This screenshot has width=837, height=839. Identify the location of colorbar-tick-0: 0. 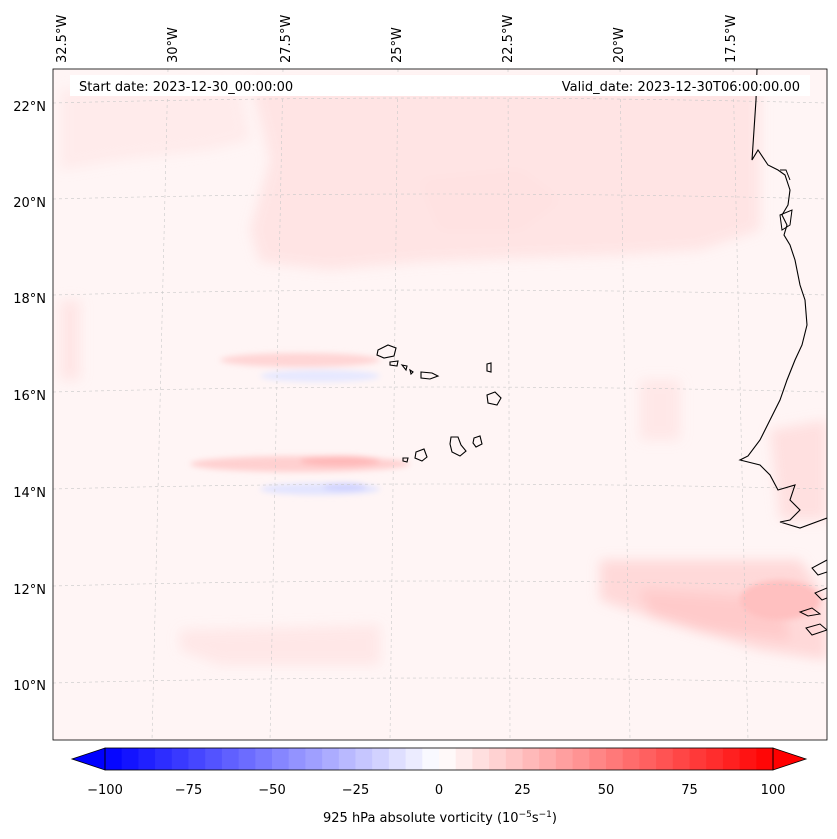
(439, 790).